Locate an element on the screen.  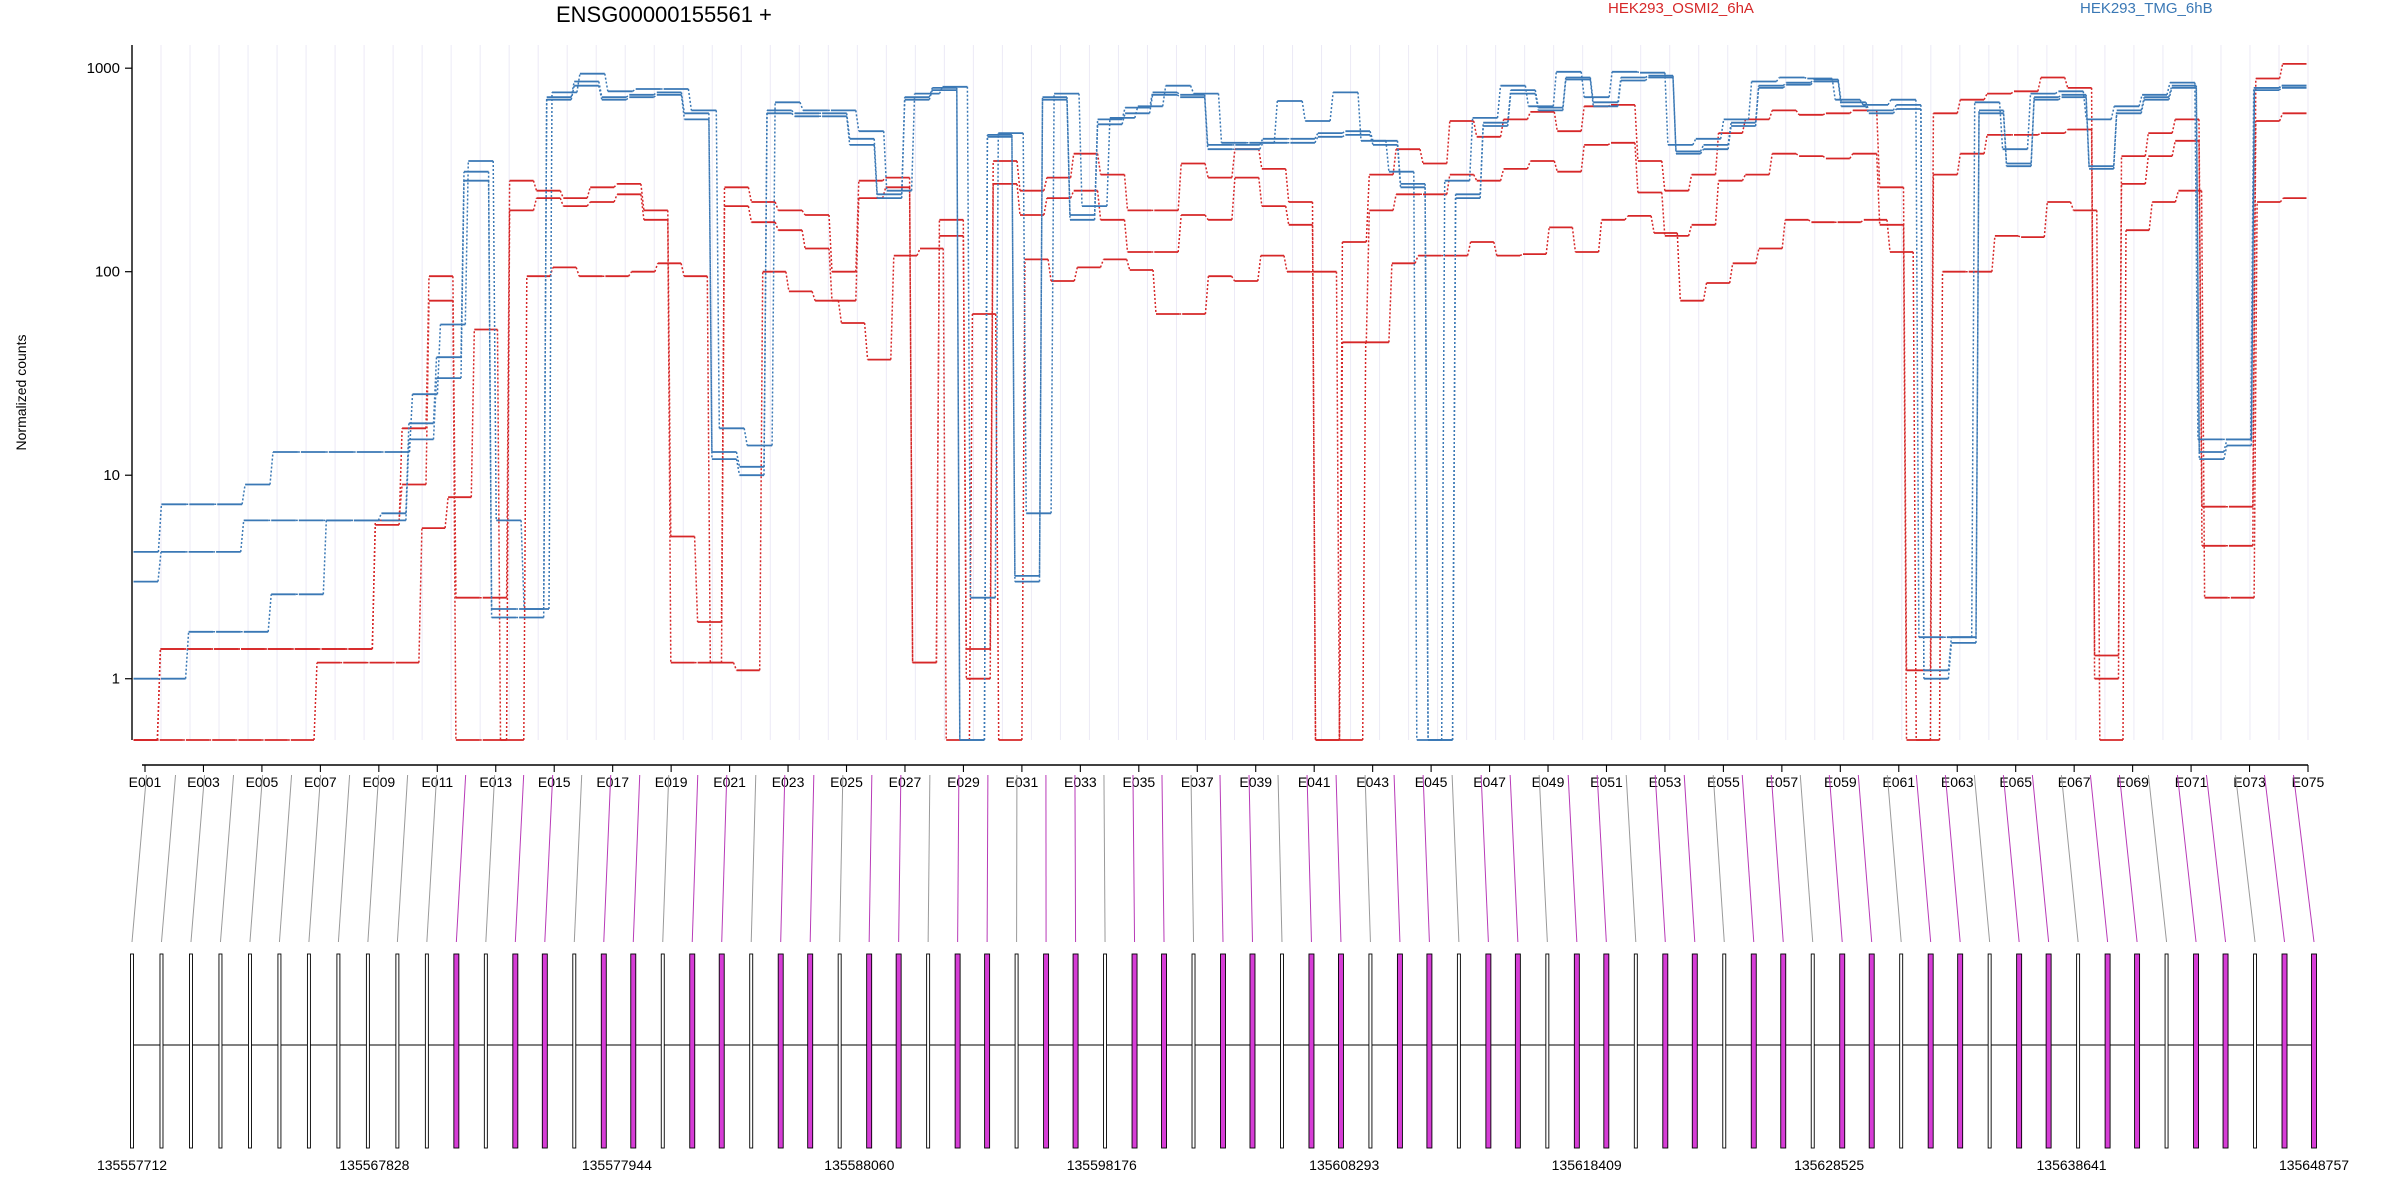
x-tick-label: E041 is located at coordinates (1314, 782).